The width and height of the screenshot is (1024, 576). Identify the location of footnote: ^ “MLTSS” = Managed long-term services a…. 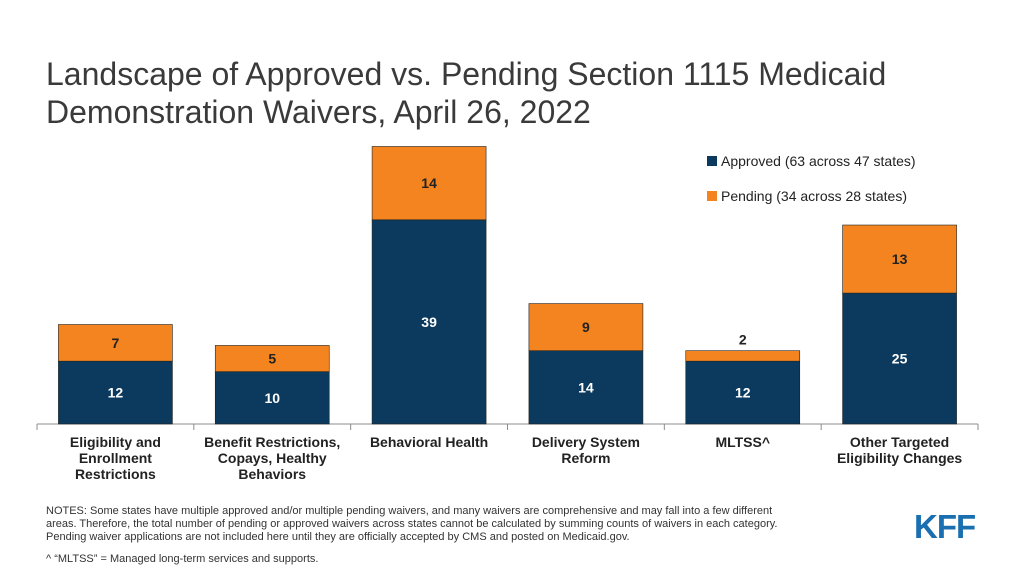
(182, 559).